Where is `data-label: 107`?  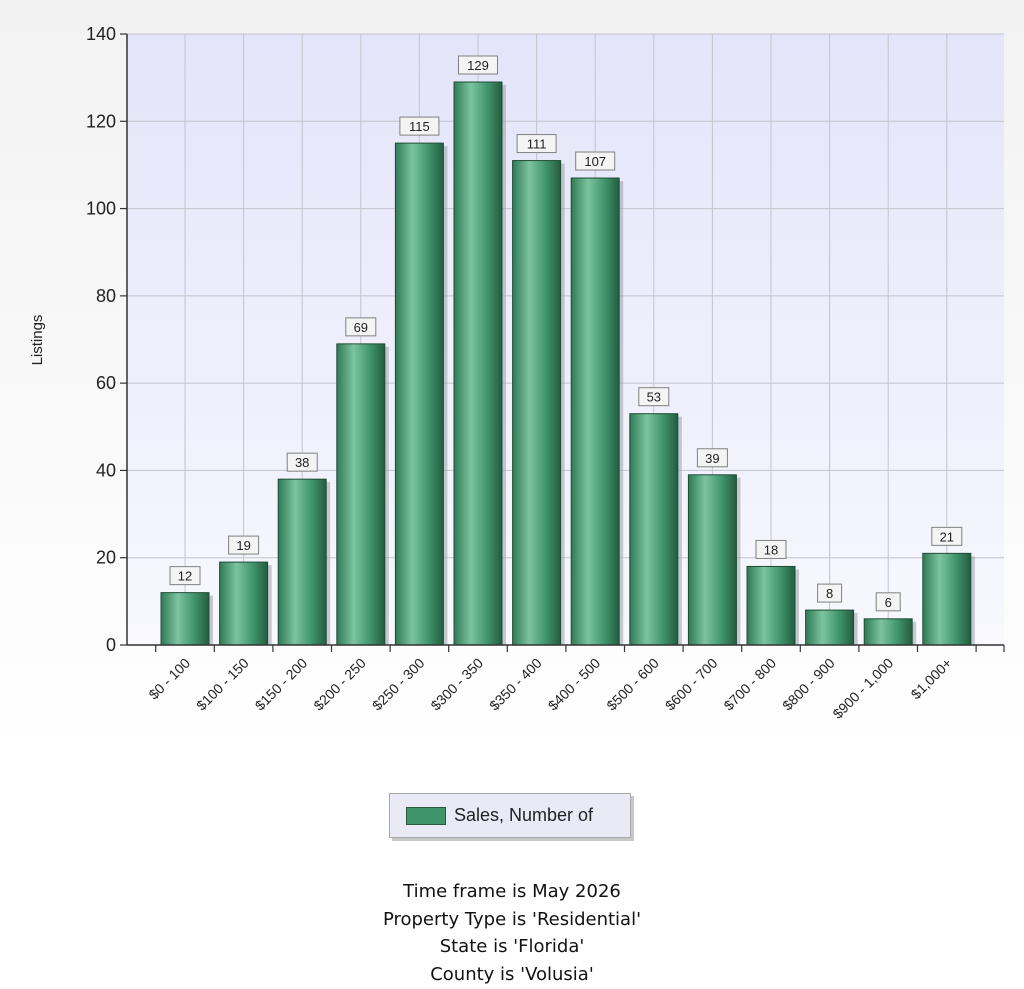 data-label: 107 is located at coordinates (595, 161).